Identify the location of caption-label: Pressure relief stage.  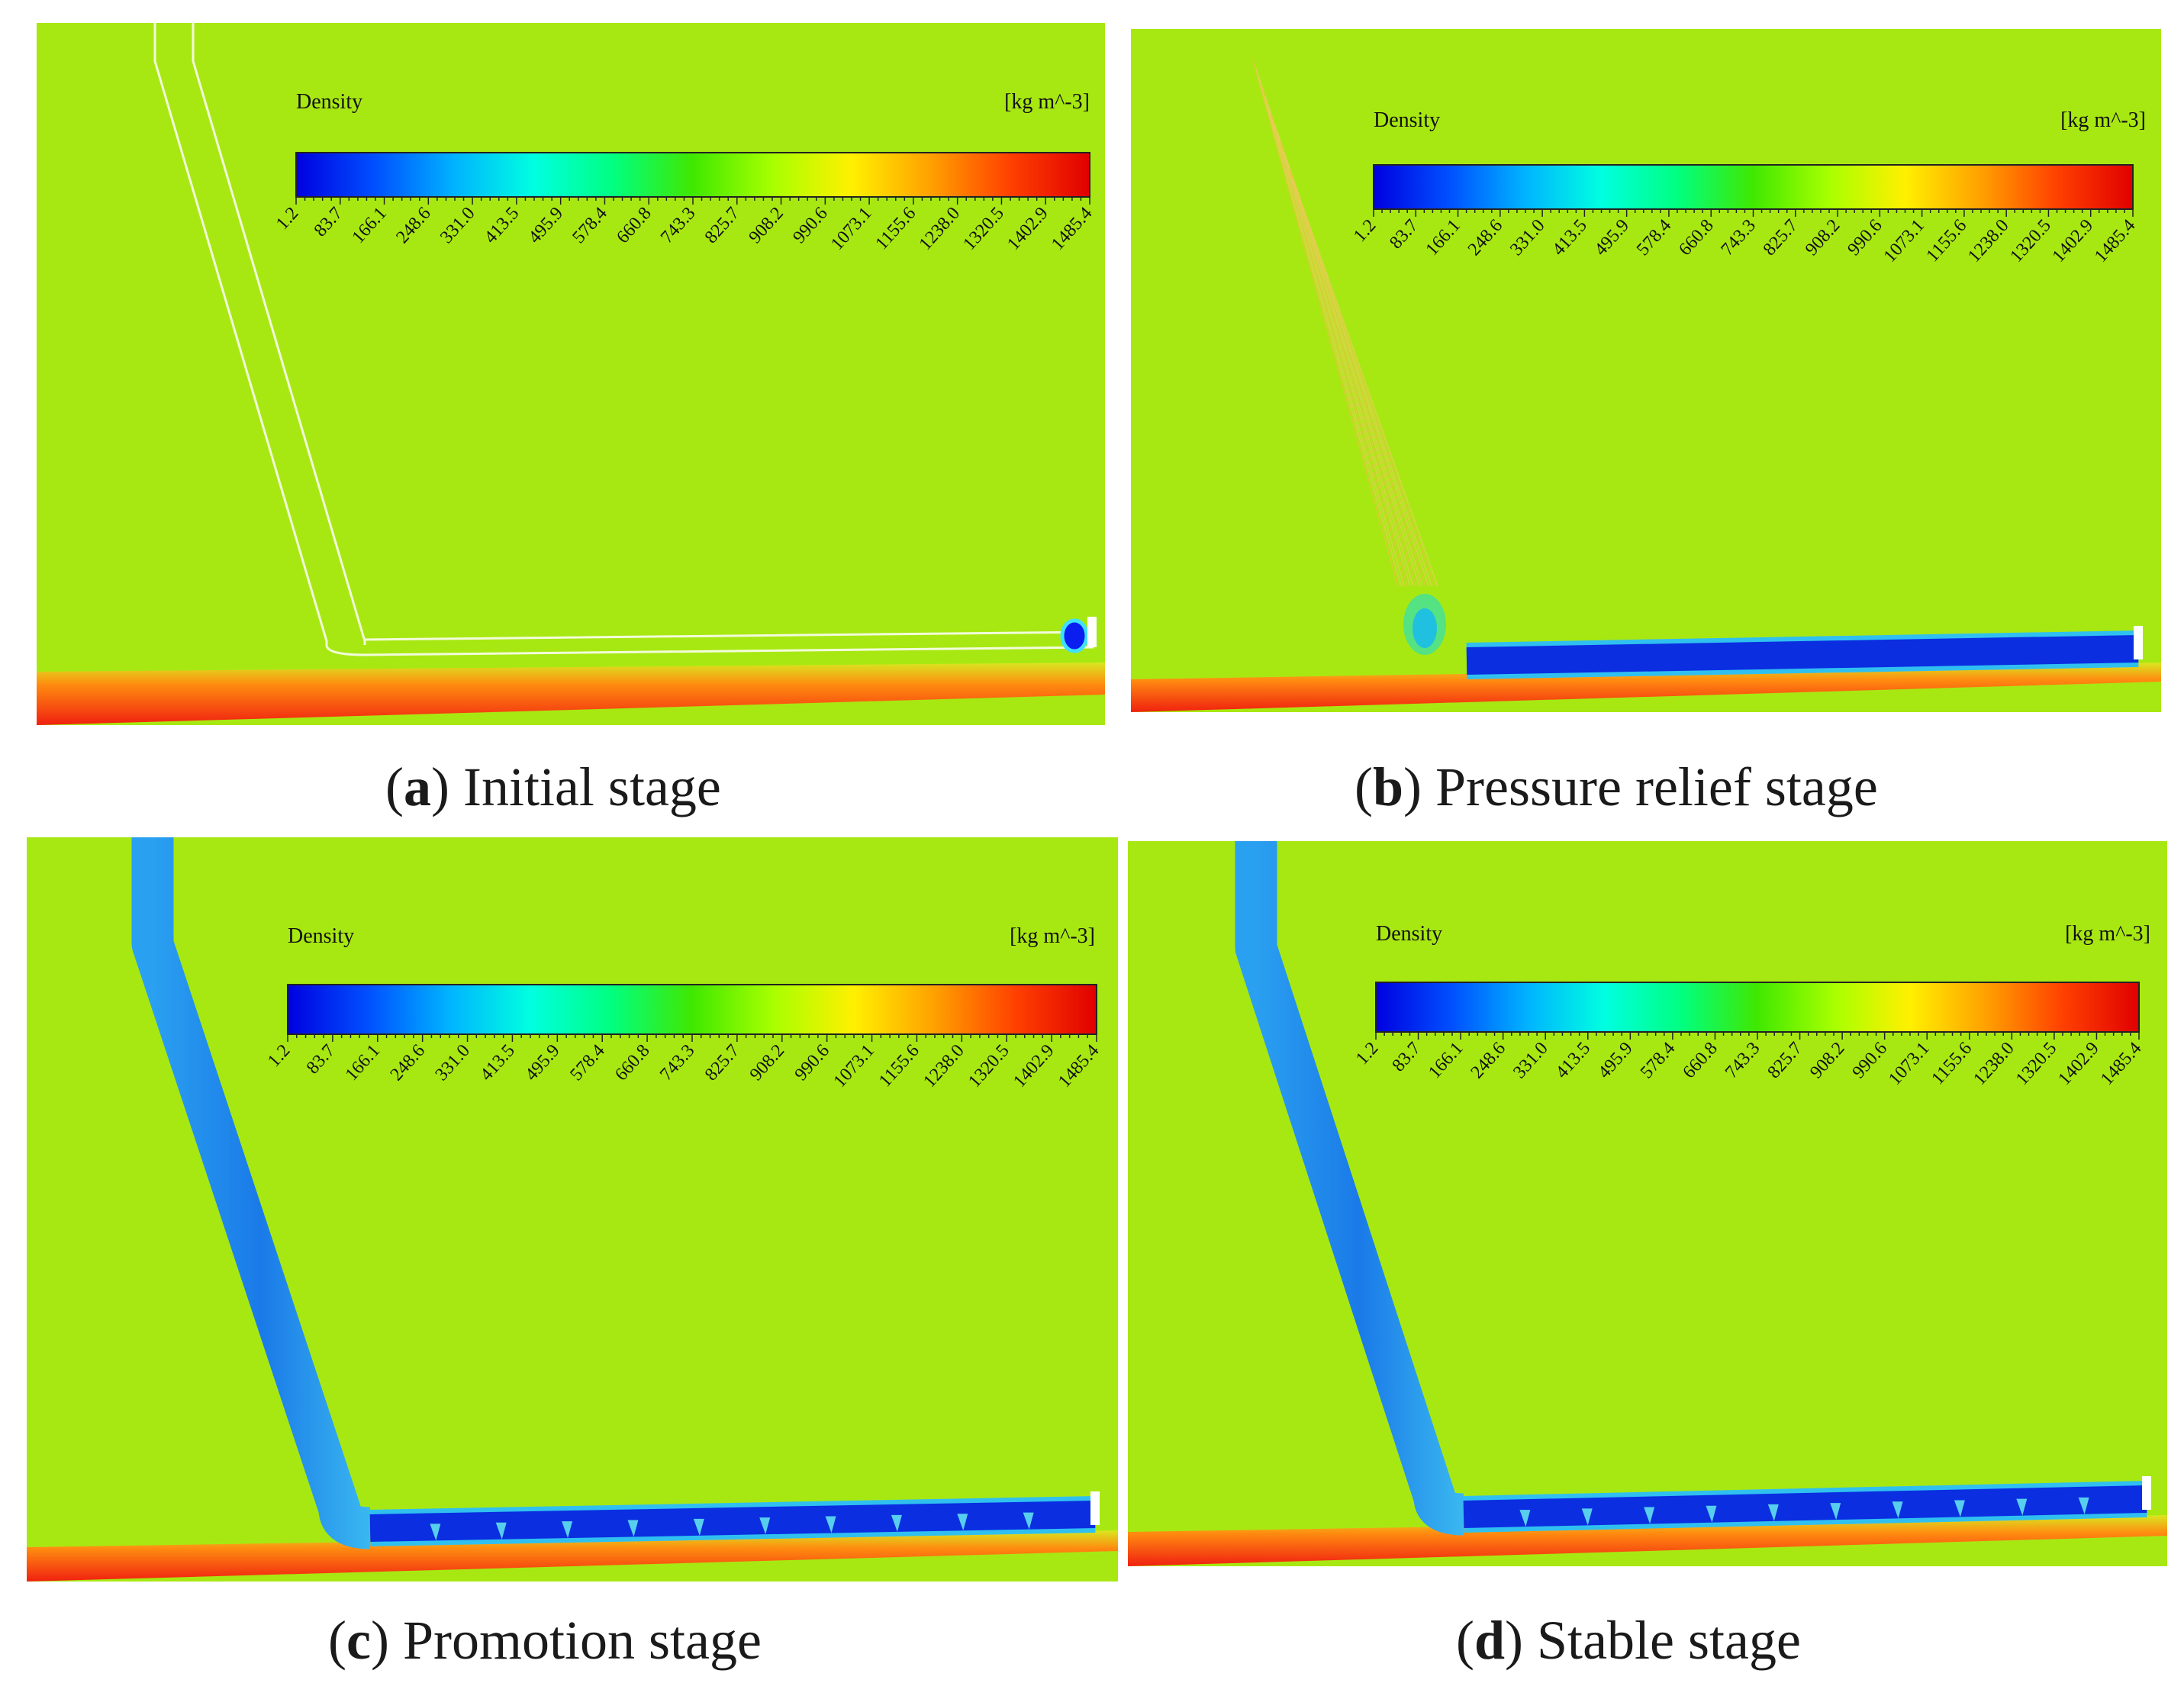
(1656, 786).